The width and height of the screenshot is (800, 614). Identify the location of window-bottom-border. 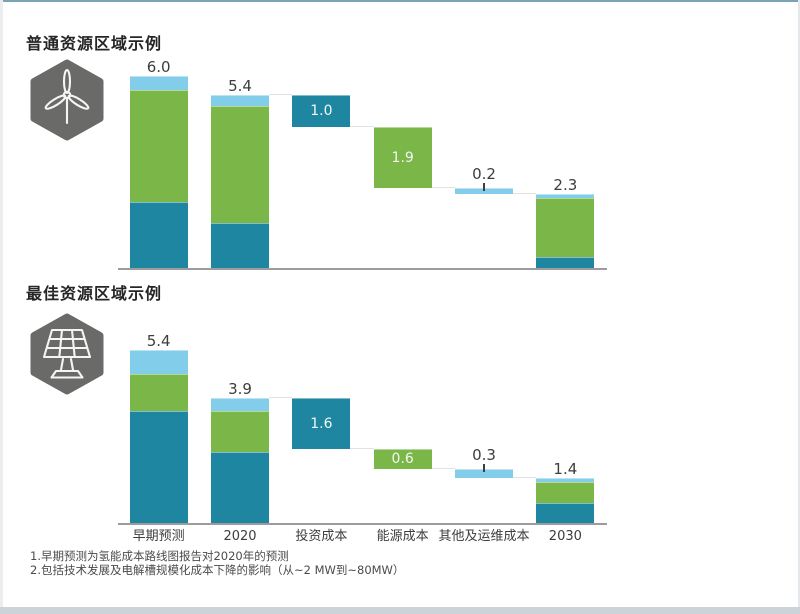
(400, 610).